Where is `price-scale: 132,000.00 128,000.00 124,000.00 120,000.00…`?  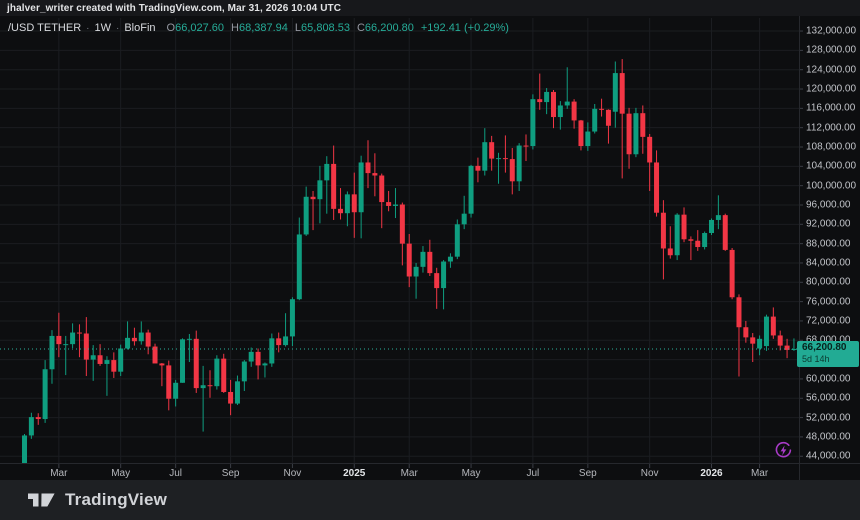
price-scale: 132,000.00 128,000.00 124,000.00 120,000.00… is located at coordinates (829, 240).